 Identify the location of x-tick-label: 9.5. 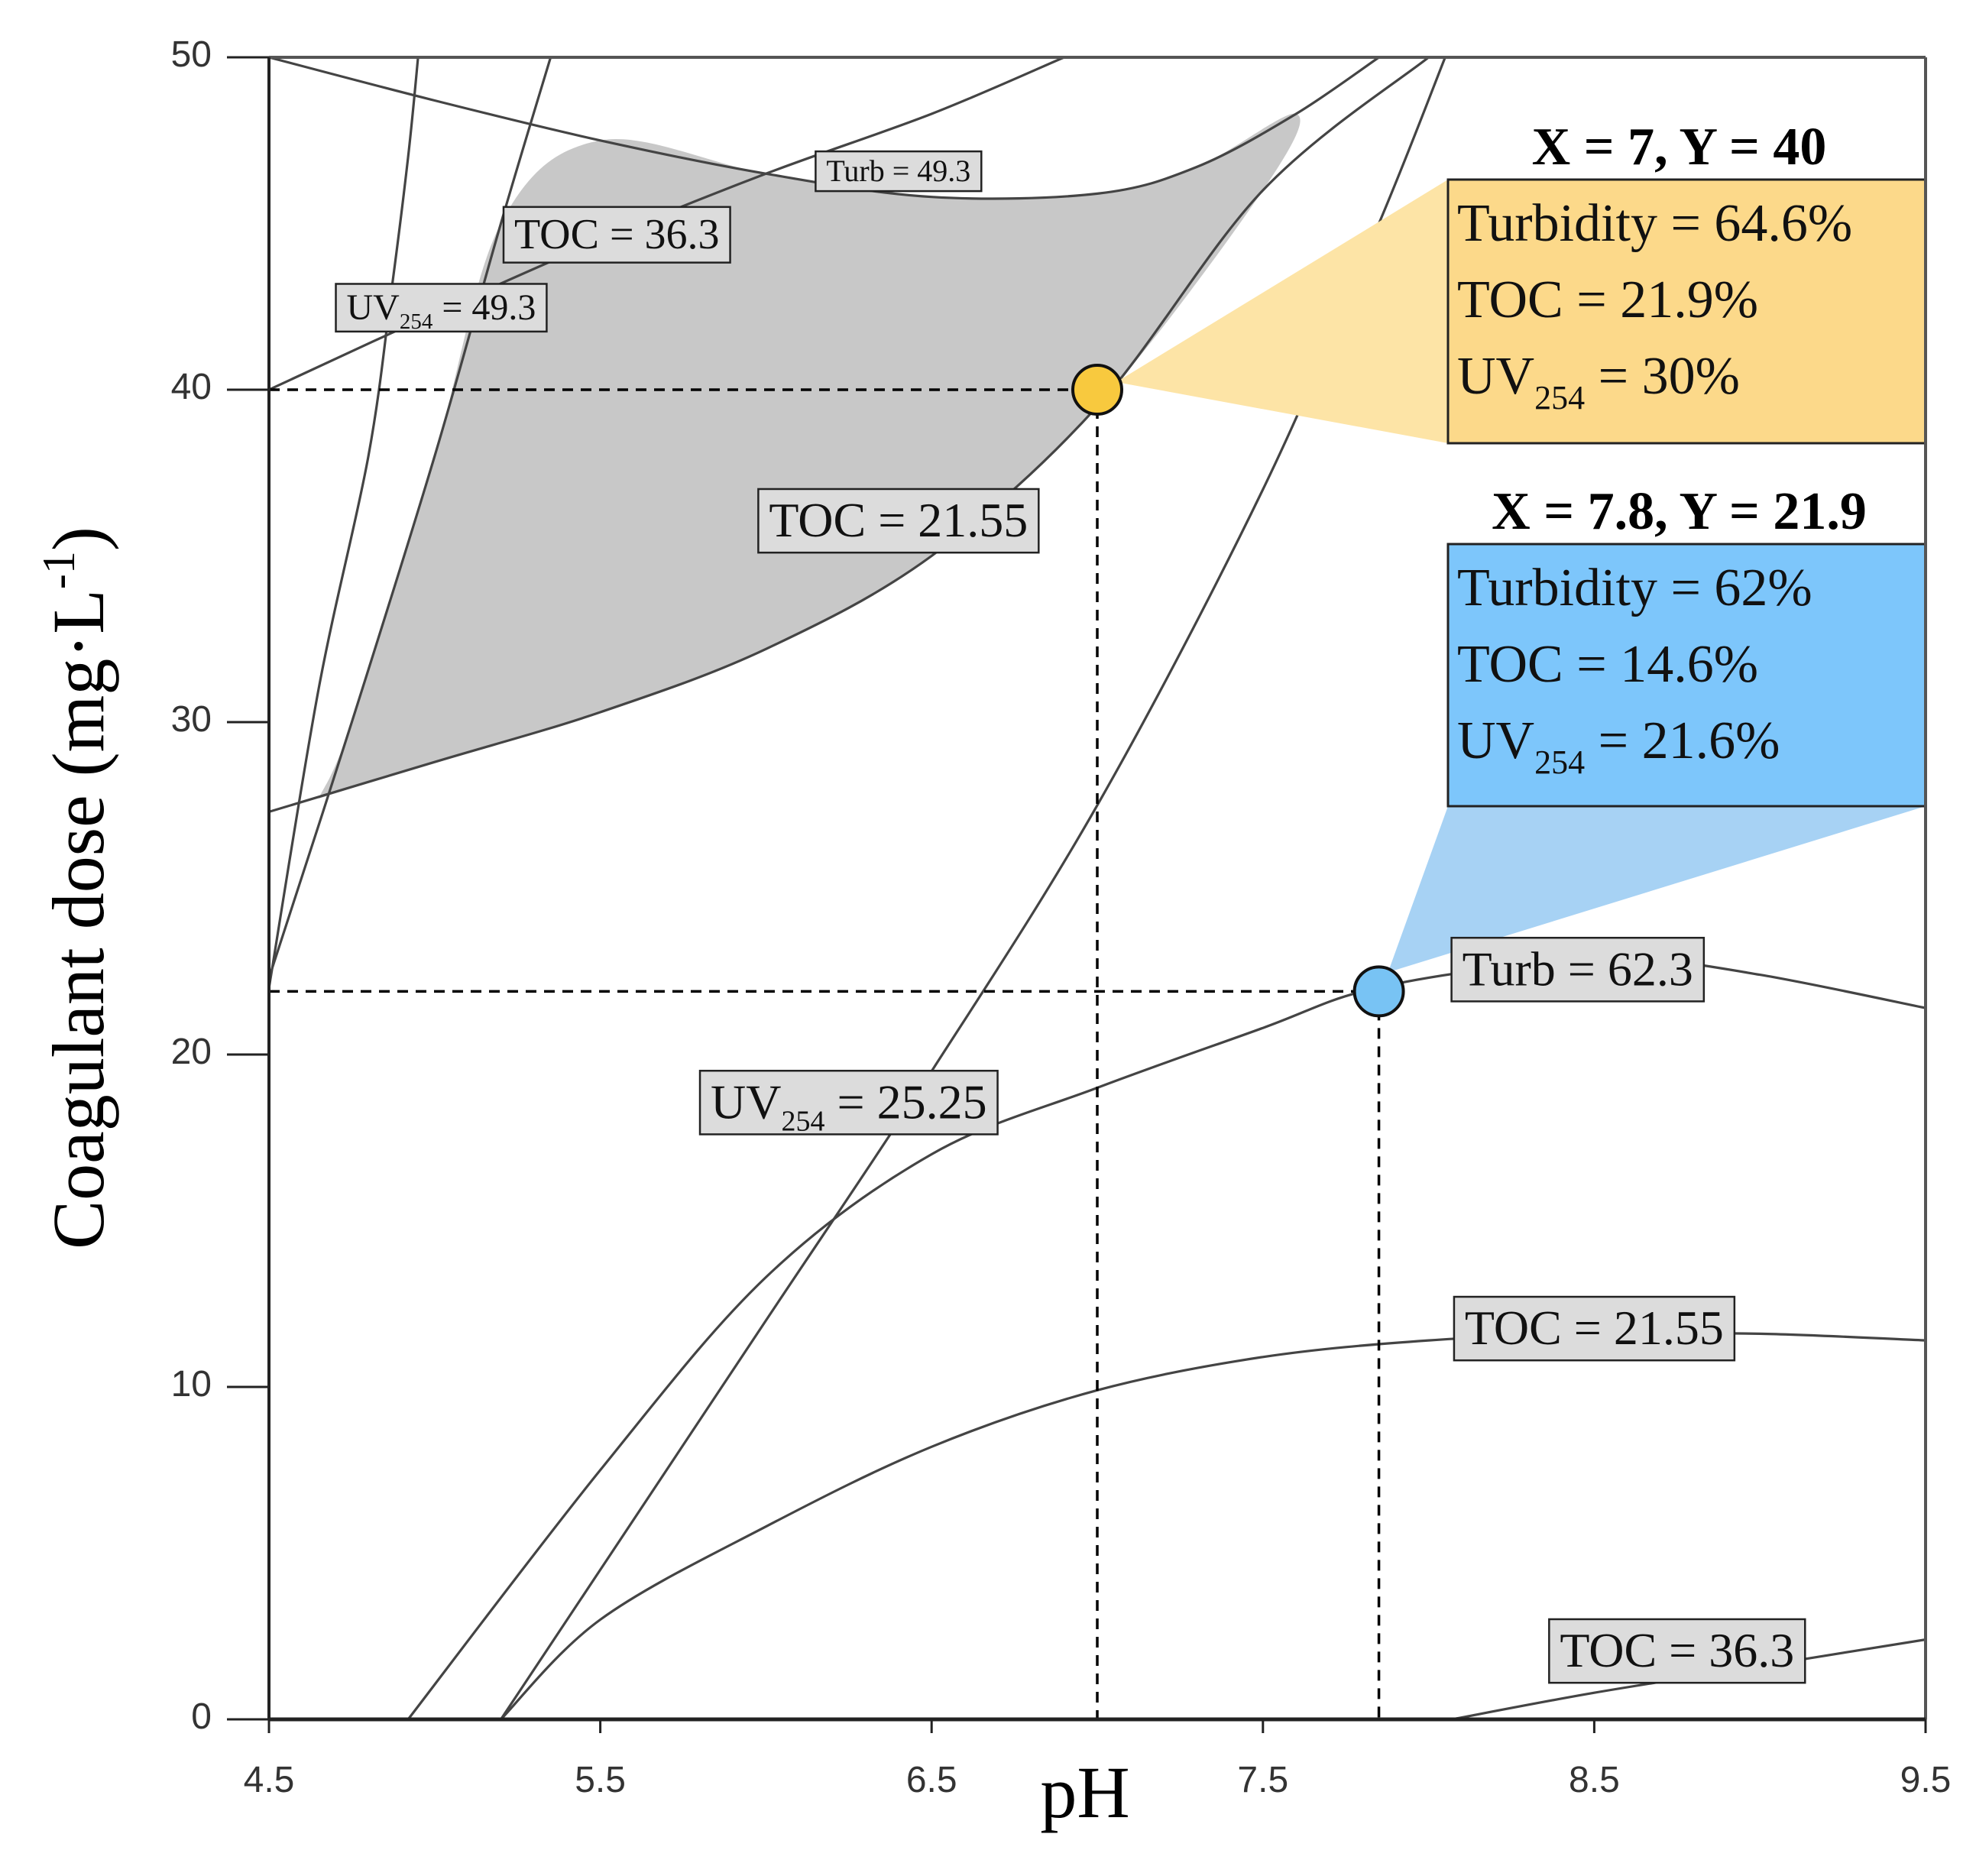
(1926, 1780).